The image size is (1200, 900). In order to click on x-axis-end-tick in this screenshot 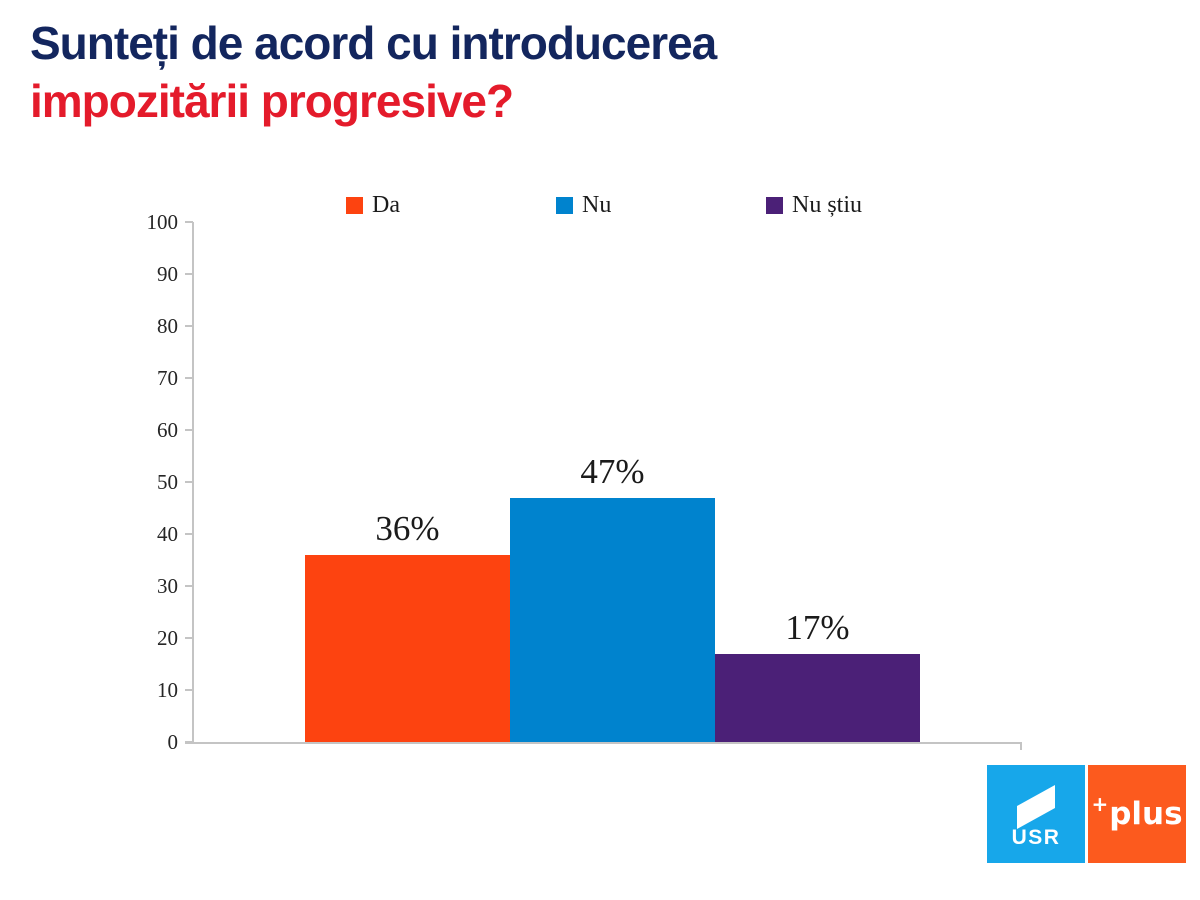, I will do `click(1021, 746)`.